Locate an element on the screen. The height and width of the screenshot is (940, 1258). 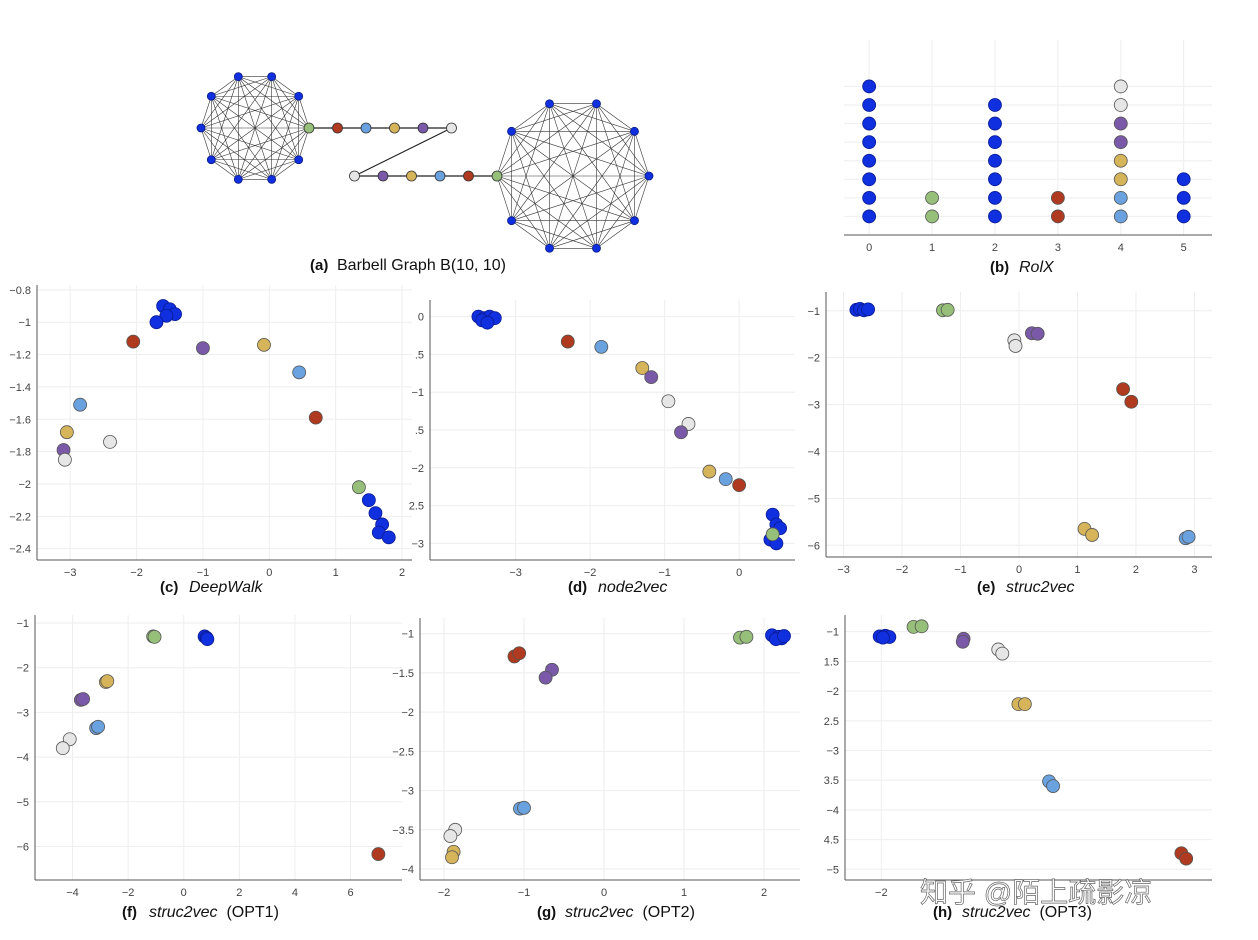
y-tick-label: −0.8 is located at coordinates (20, 291).